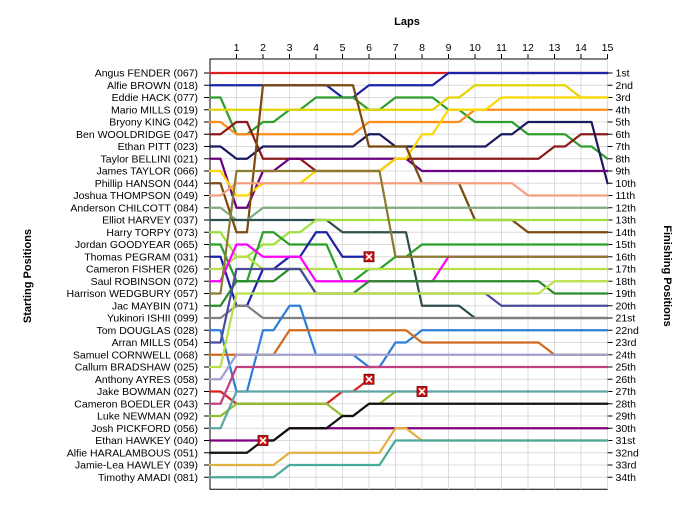 This screenshot has width=700, height=510. What do you see at coordinates (152, 233) in the screenshot?
I see `starting-position-label: Harry TORPY (073)` at bounding box center [152, 233].